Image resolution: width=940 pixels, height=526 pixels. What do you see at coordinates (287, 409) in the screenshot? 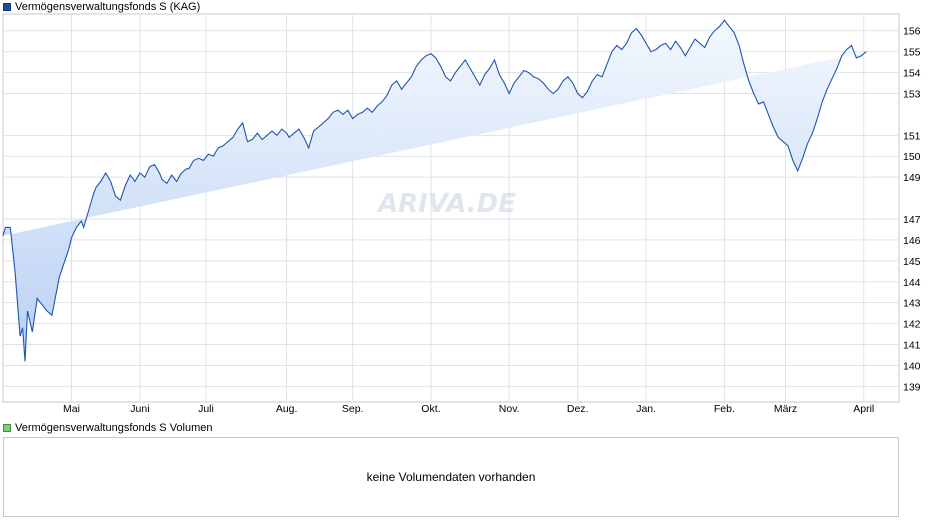
I see `x-tick-label: Aug.` at bounding box center [287, 409].